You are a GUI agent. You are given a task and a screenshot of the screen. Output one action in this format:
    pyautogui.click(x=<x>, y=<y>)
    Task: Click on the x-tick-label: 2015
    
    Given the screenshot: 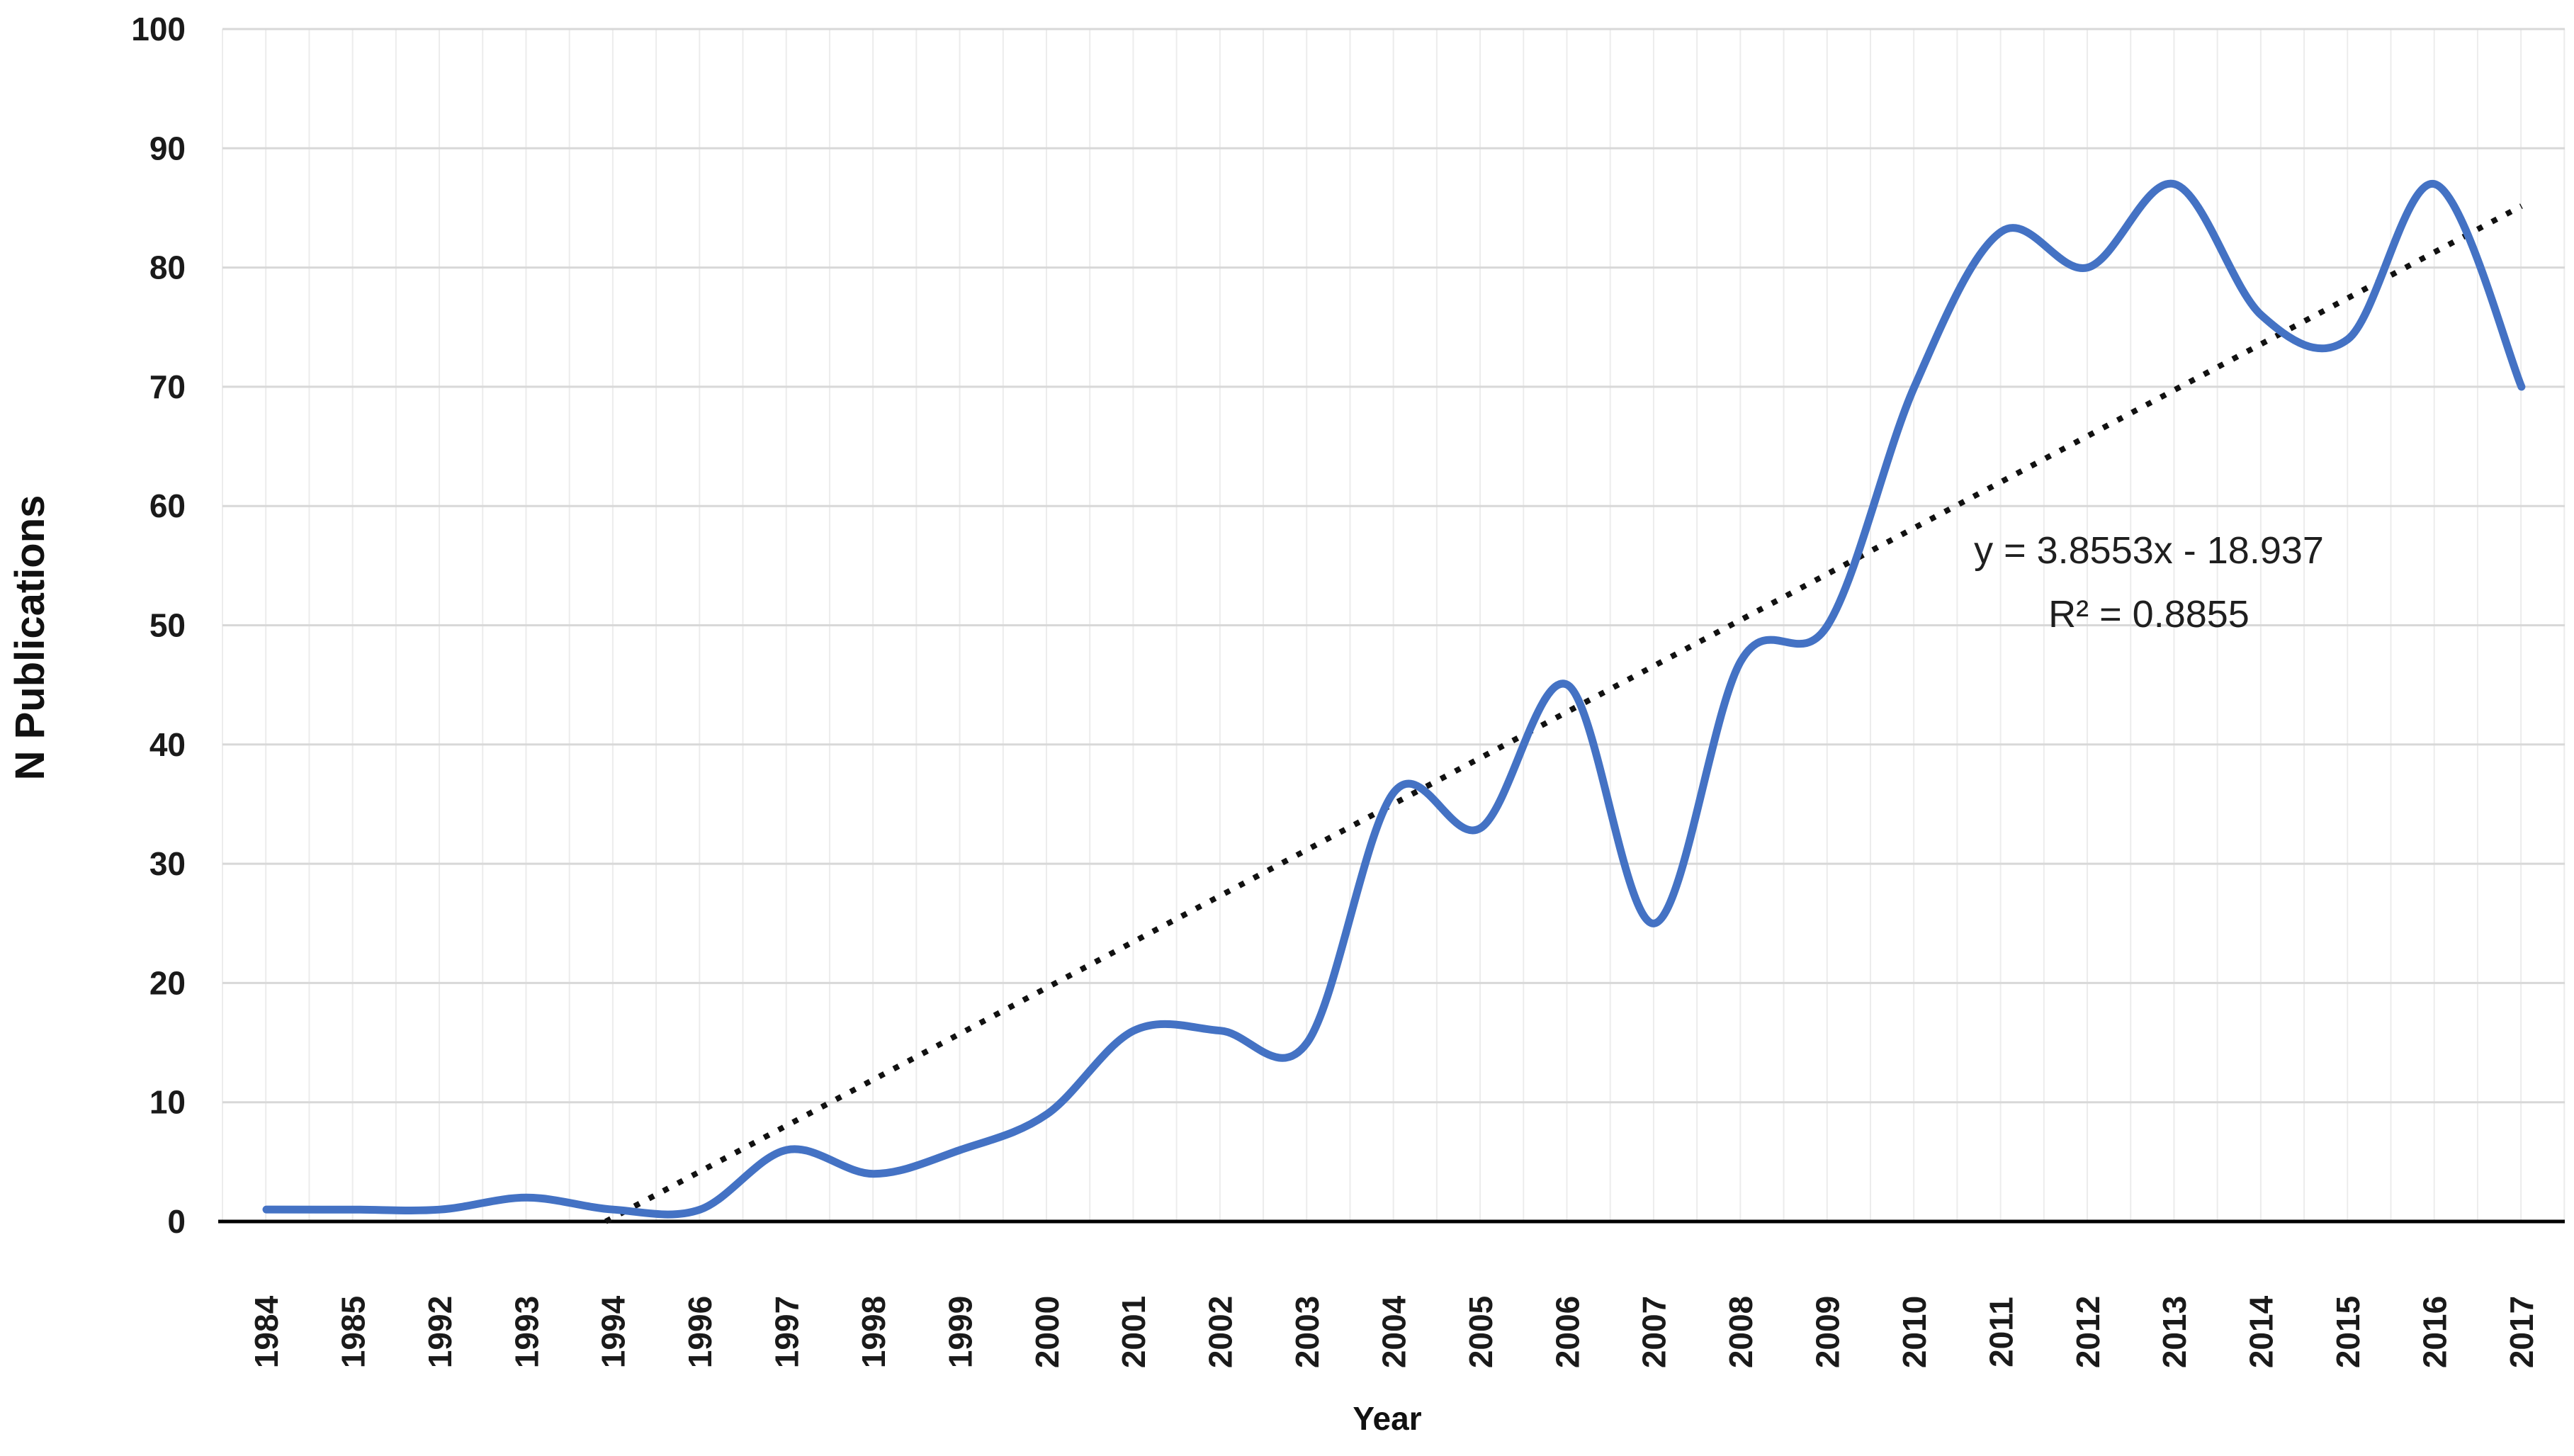 What is the action you would take?
    pyautogui.click(x=2348, y=1332)
    